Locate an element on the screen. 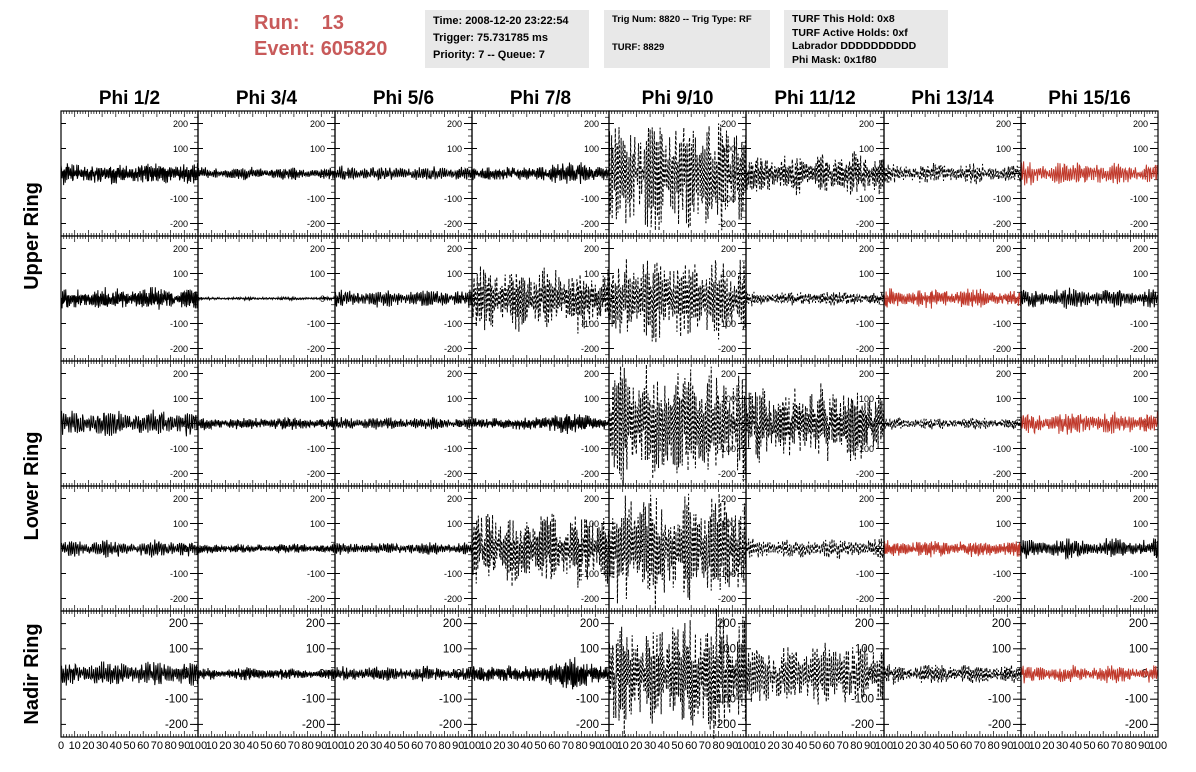  column-title: Phi 5/6 is located at coordinates (403, 98).